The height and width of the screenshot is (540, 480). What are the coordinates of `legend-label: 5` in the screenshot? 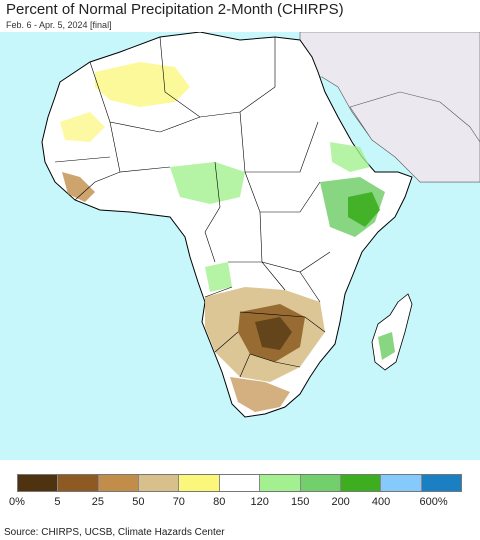 It's located at (57, 502).